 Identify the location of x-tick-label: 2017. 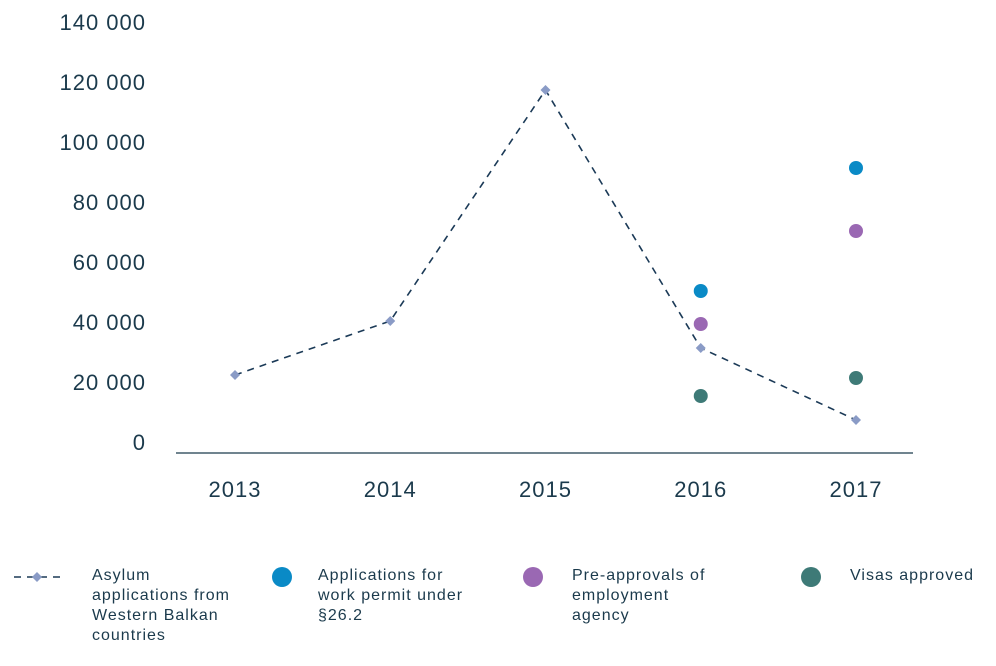
(856, 489).